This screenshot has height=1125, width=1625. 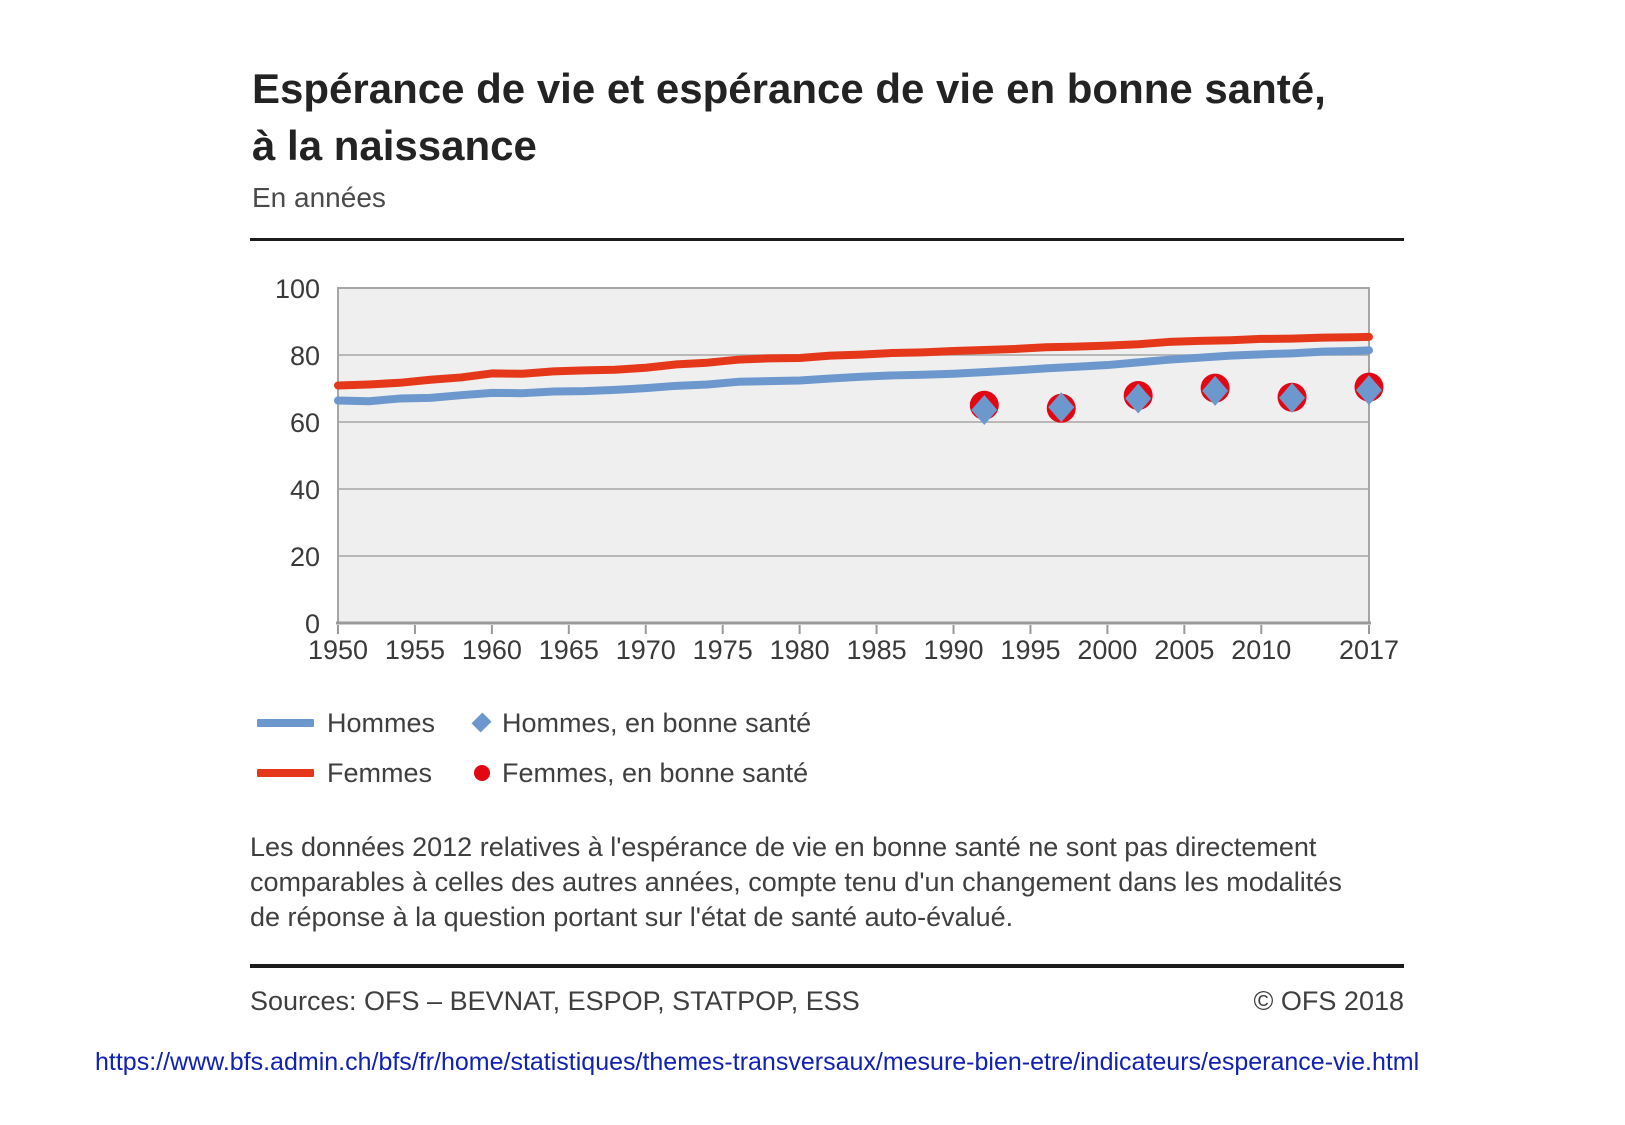 I want to click on x-axis-label-1995: 1995, so click(x=1030, y=650).